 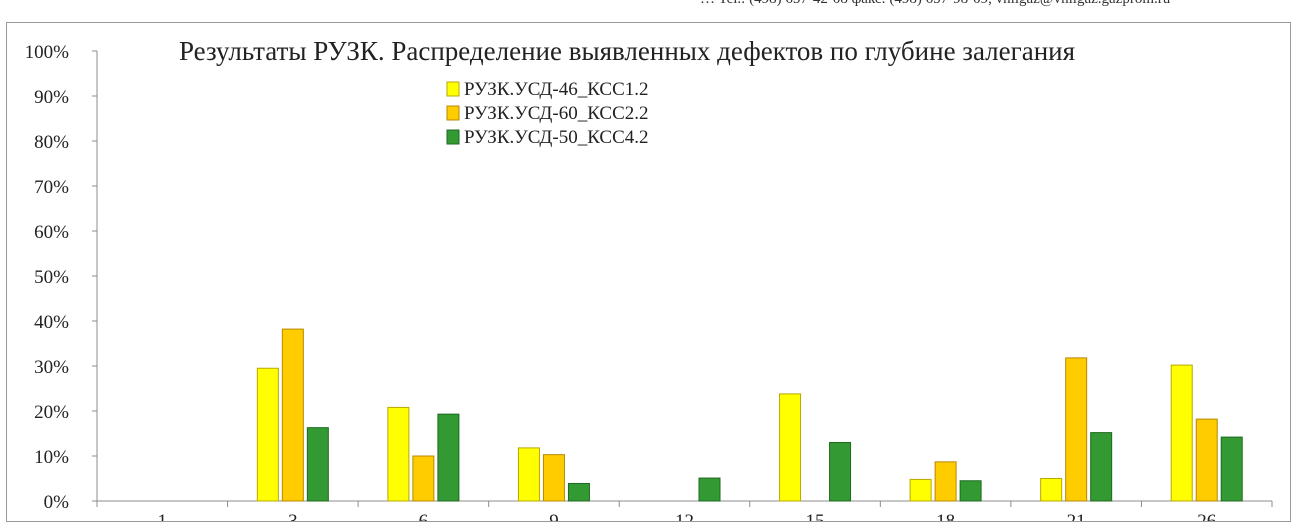 I want to click on y-tick-label: 90%, so click(x=51, y=97).